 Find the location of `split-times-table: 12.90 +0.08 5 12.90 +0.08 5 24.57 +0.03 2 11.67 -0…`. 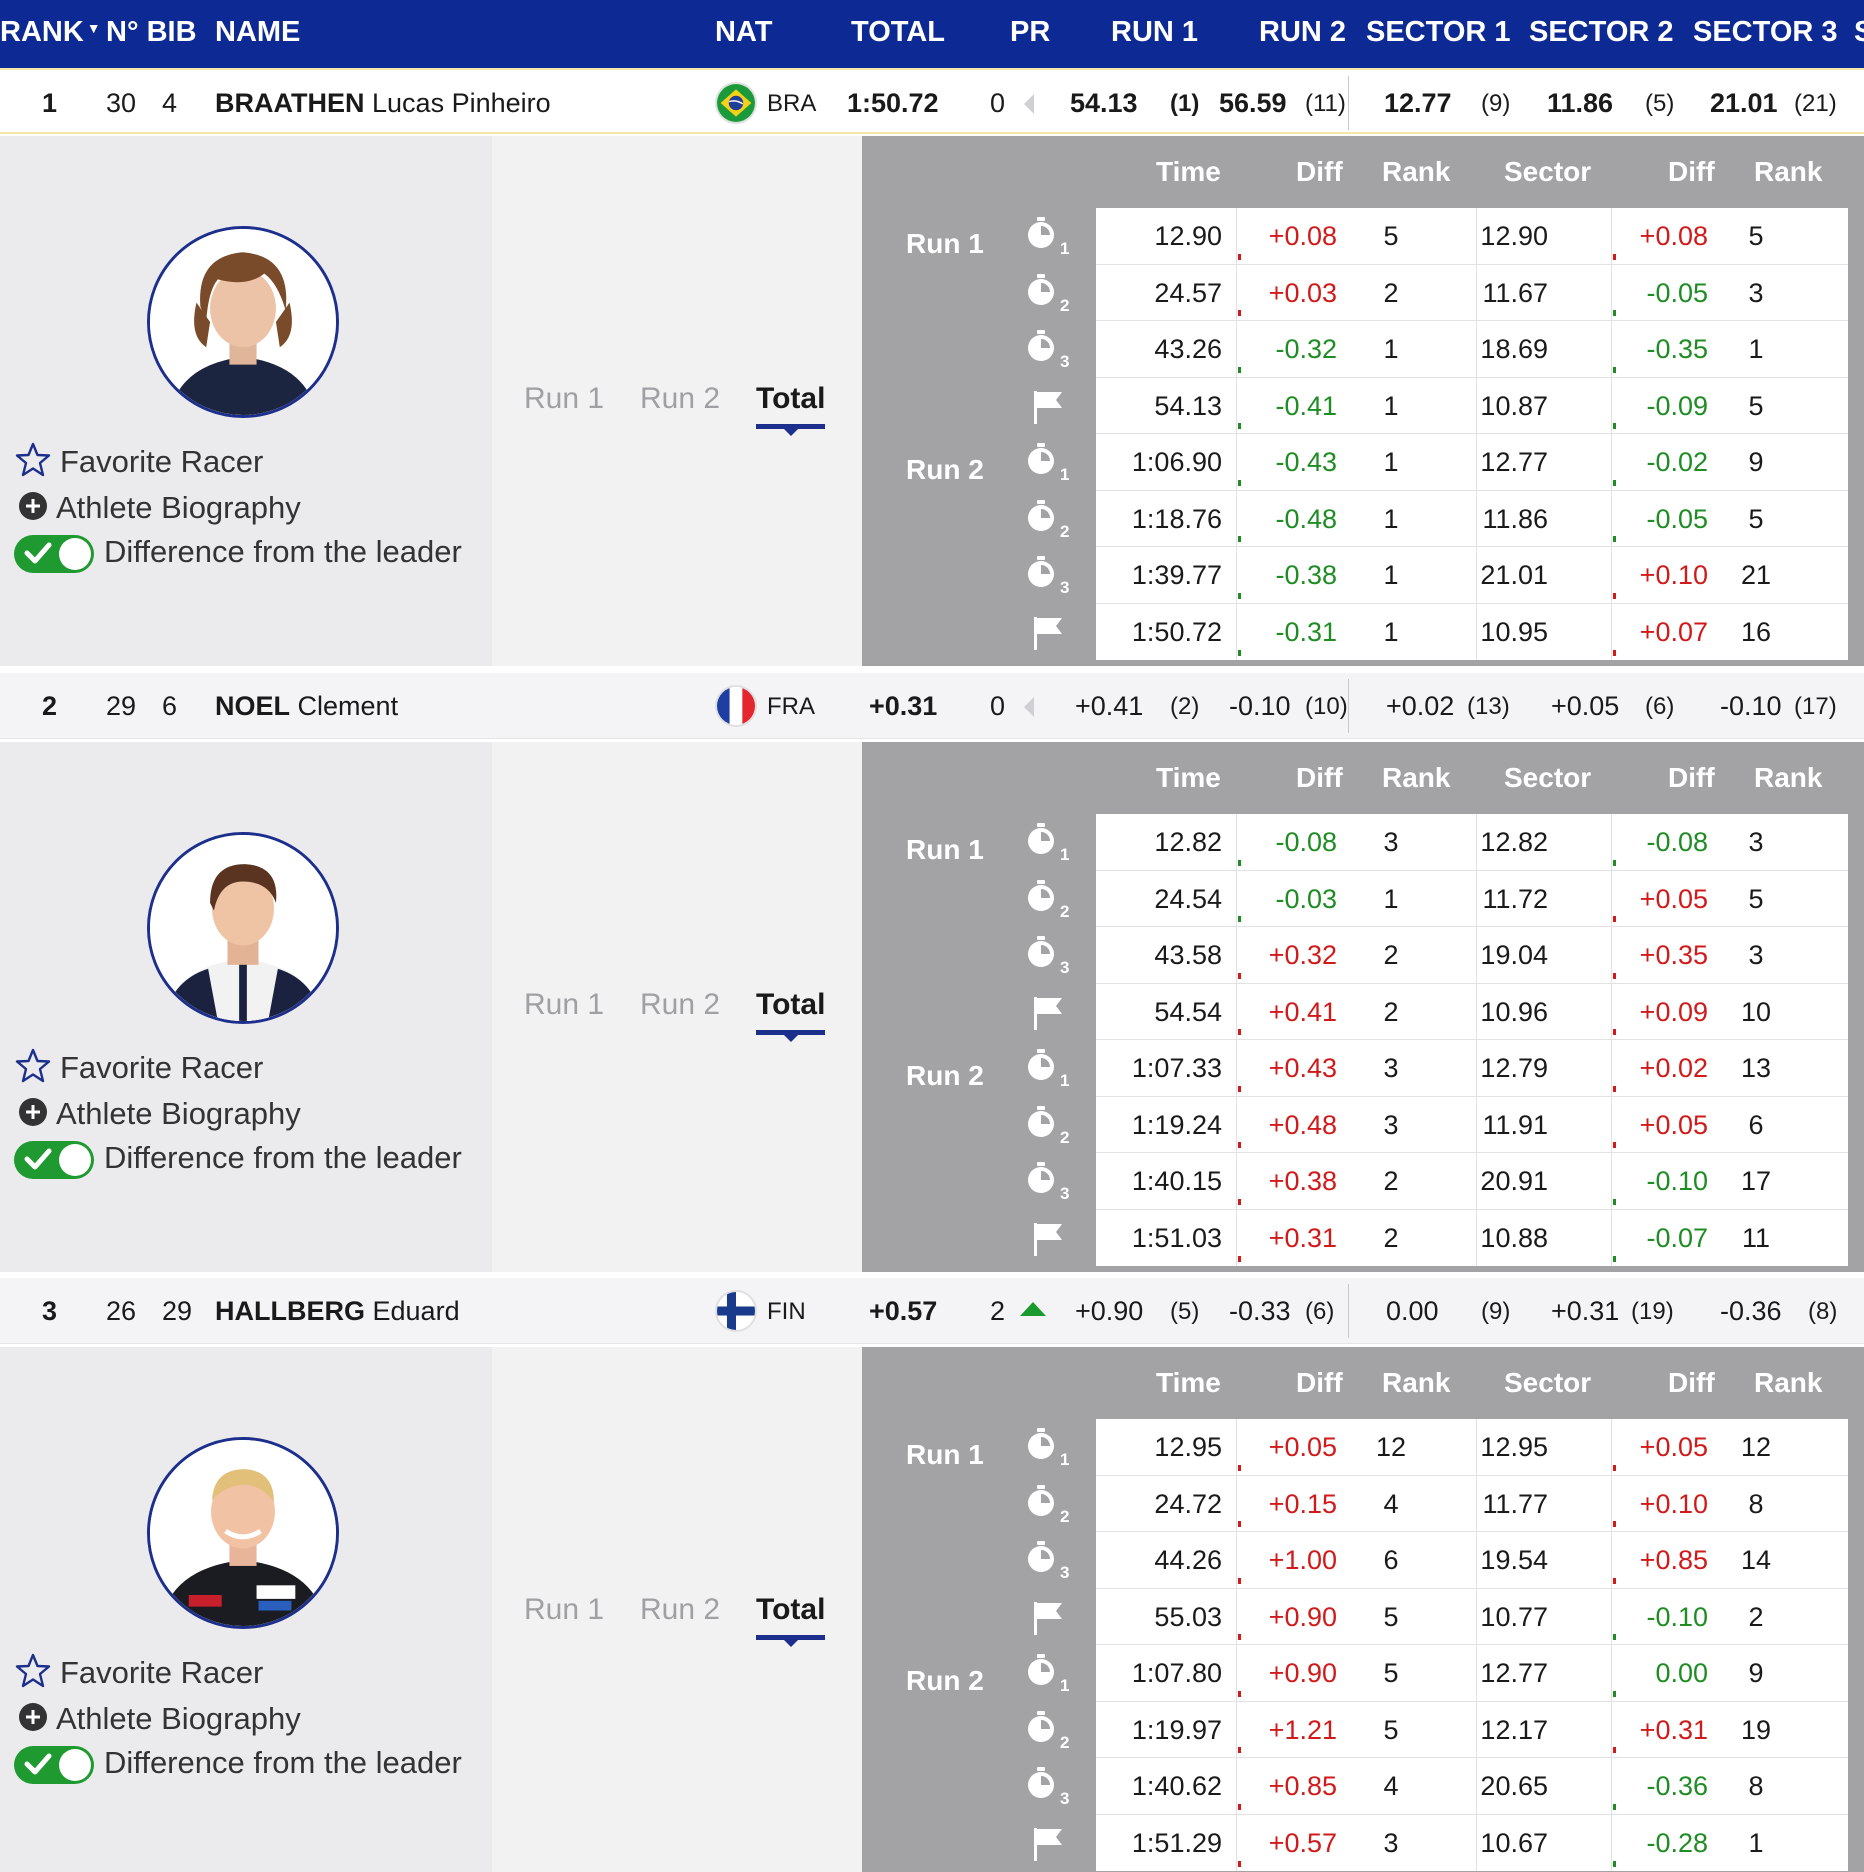

split-times-table: 12.90 +0.08 5 12.90 +0.08 5 24.57 +0.03 2 11.67 -0… is located at coordinates (1472, 434).